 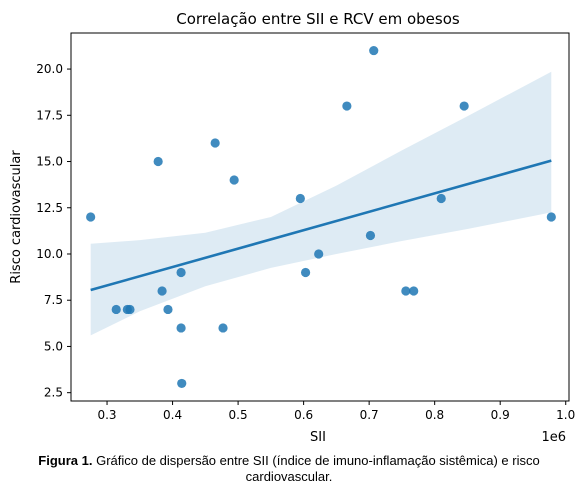 What do you see at coordinates (303, 415) in the screenshot?
I see `x-tick-label: 0.6` at bounding box center [303, 415].